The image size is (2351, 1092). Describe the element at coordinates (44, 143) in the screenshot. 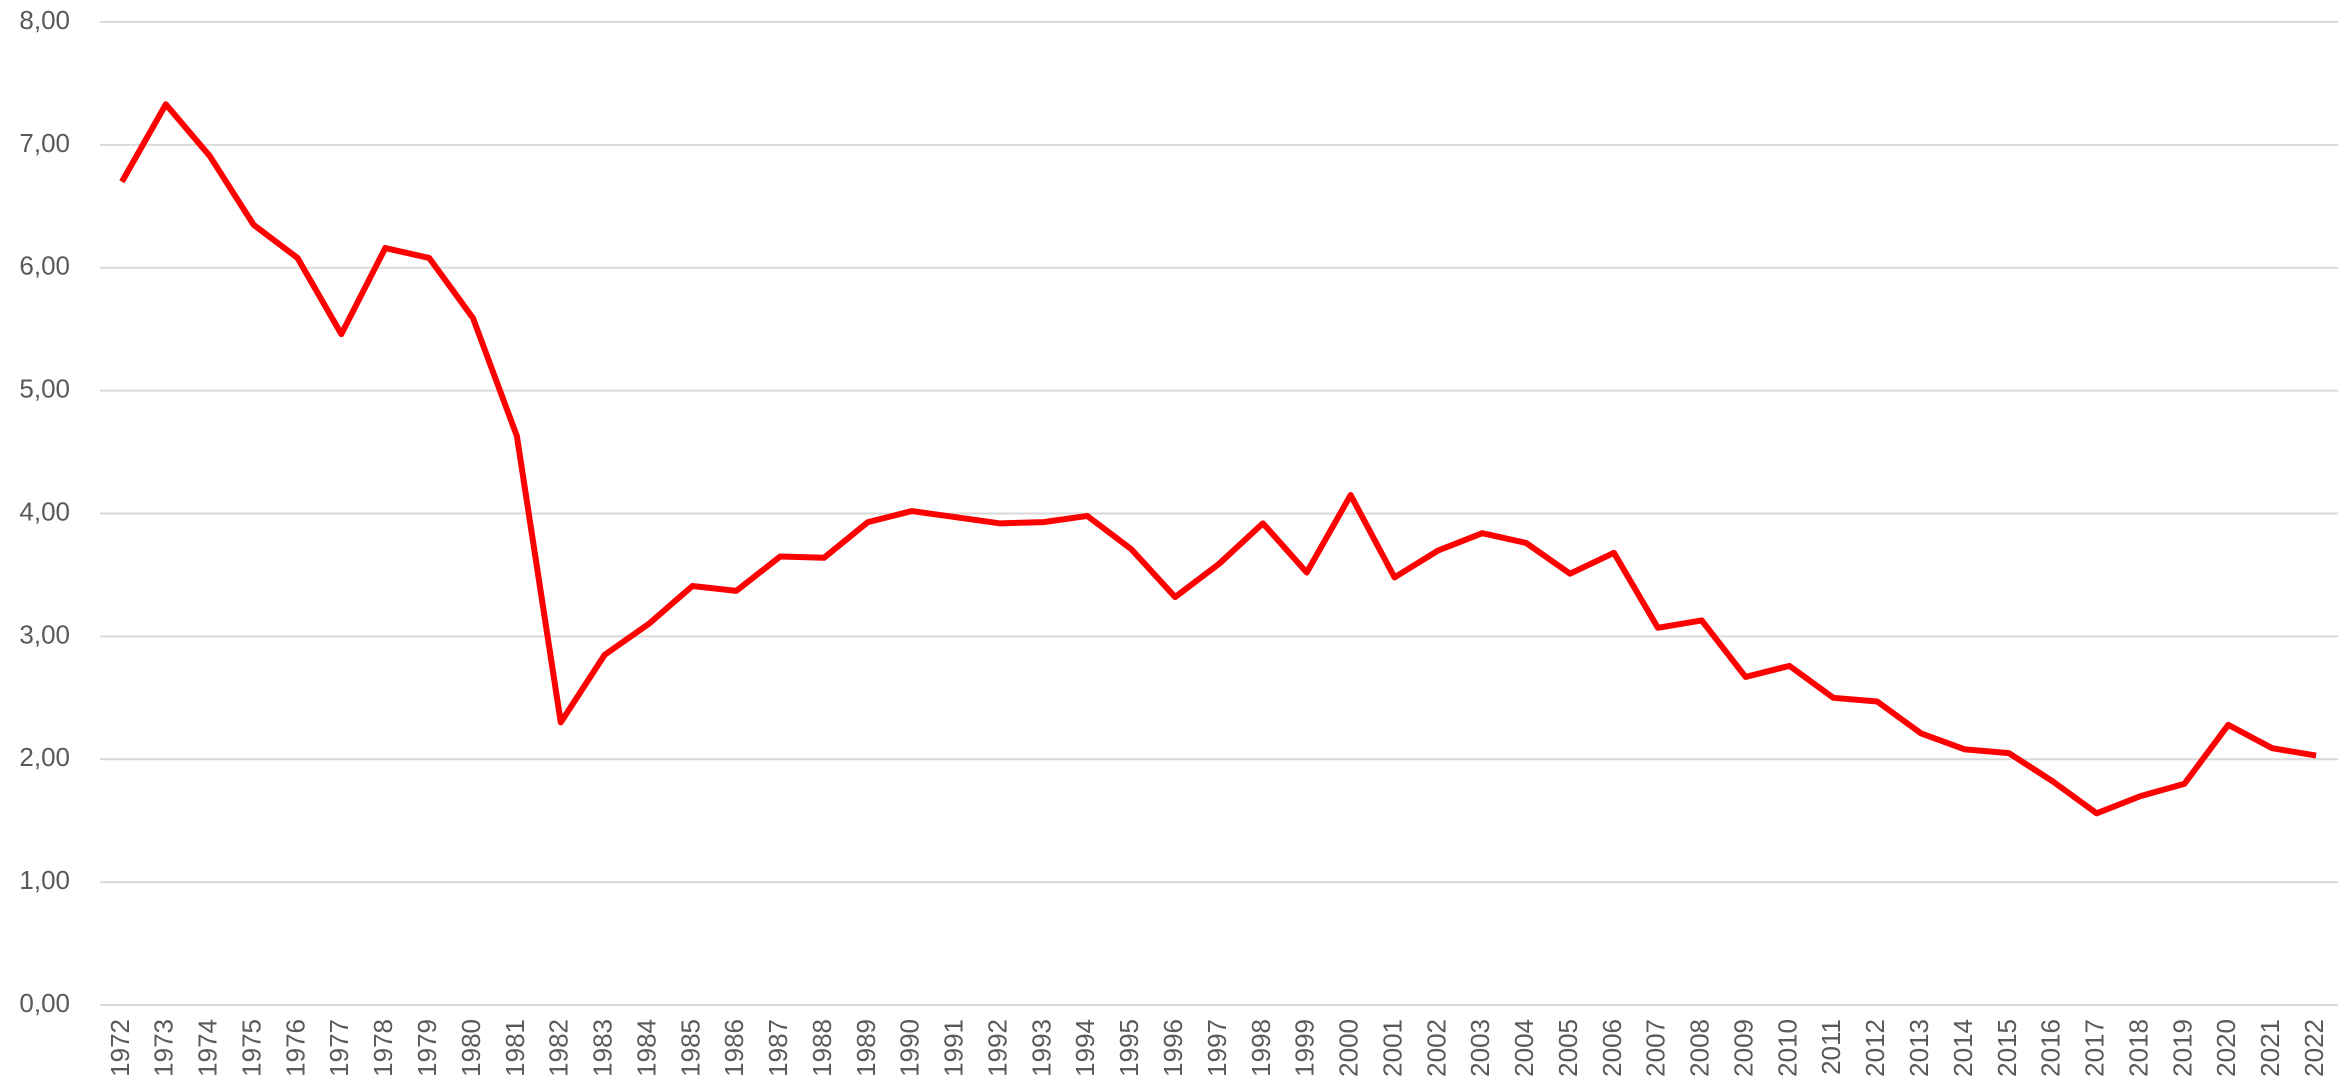

I see `y-tick-label: 7,00` at that location.